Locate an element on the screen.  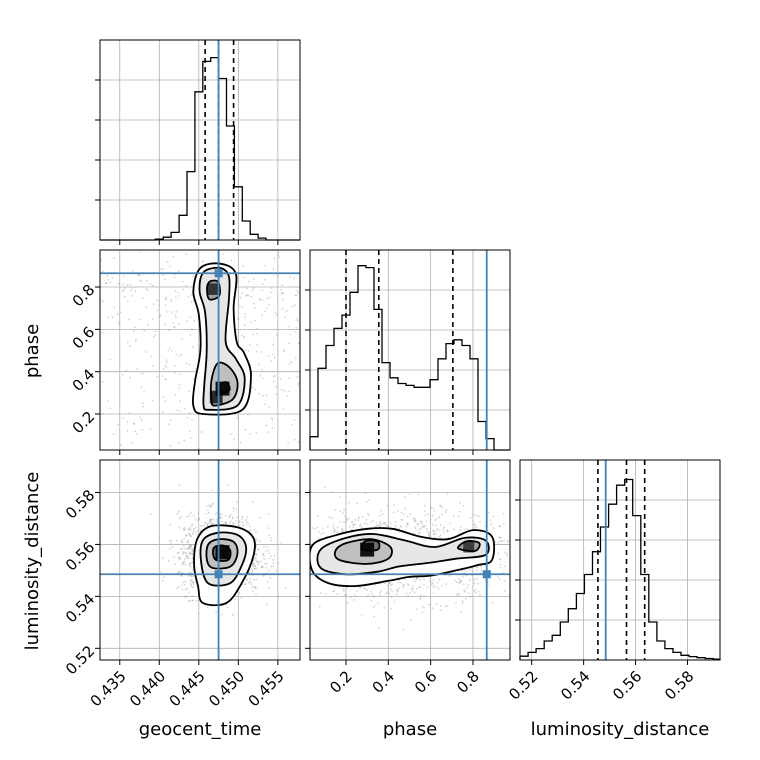
x-tick-label-luminosity-distance-3: 0.58 is located at coordinates (679, 685).